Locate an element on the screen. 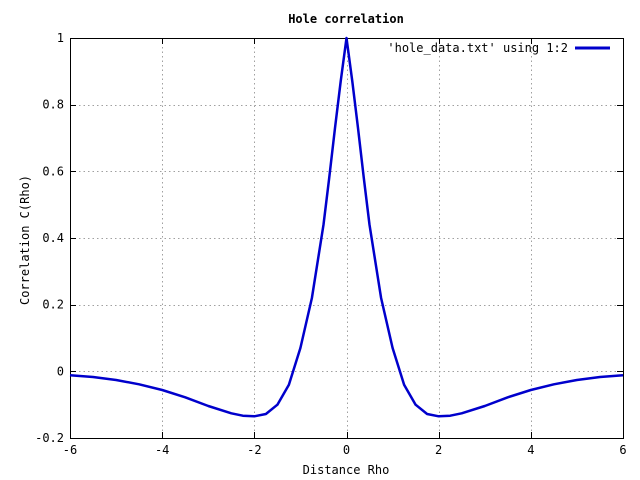 The height and width of the screenshot is (480, 640). y-tick-label: 0.8 is located at coordinates (53, 105).